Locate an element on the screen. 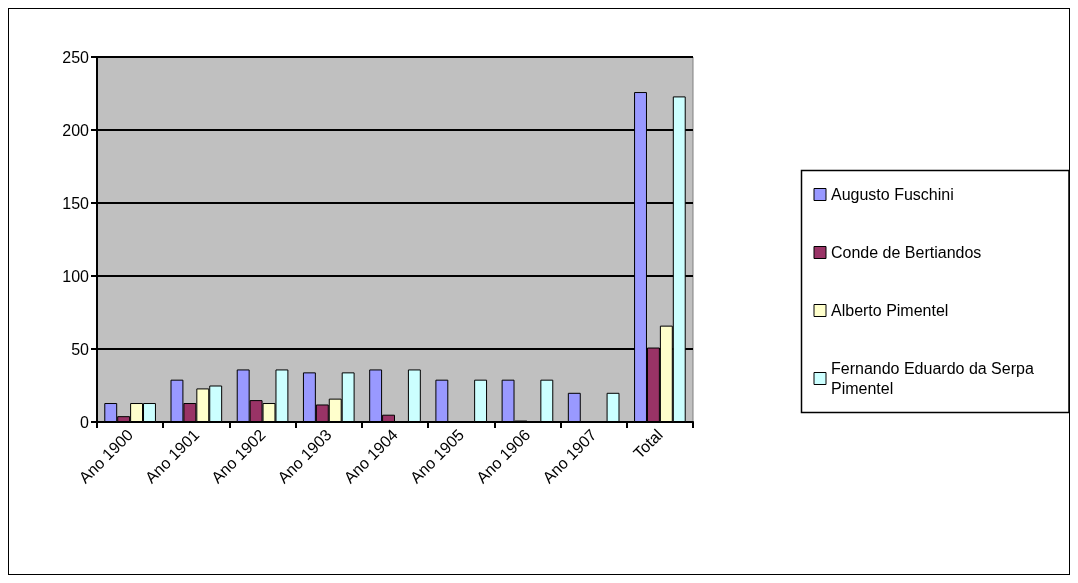 Image resolution: width=1078 pixels, height=583 pixels. y-tick-label: 50 is located at coordinates (80, 349).